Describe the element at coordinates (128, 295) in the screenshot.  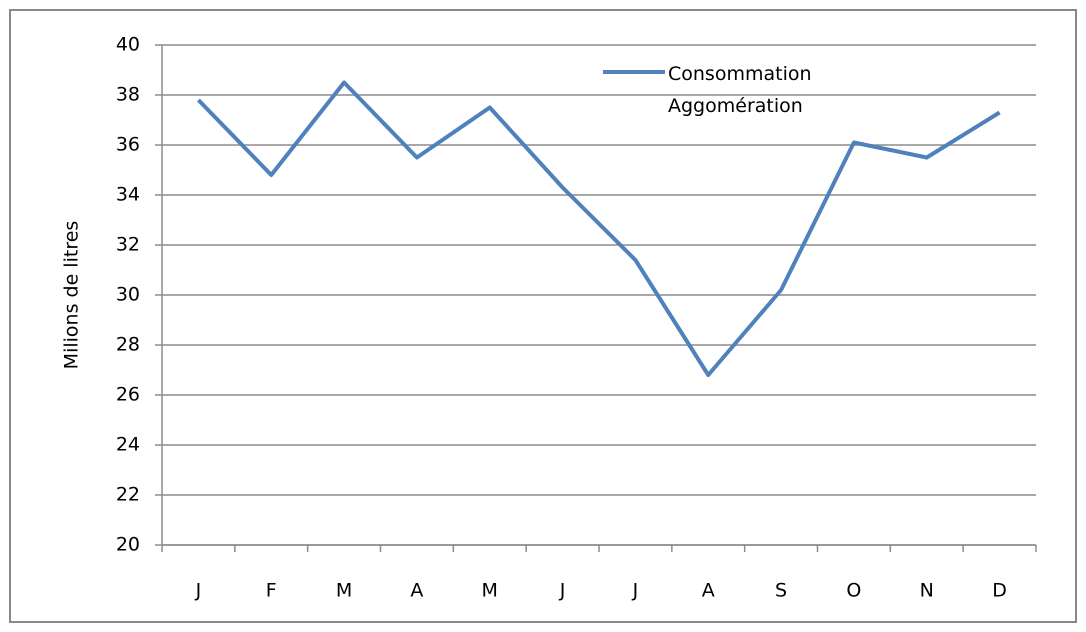
I see `y-tick-label: 30` at that location.